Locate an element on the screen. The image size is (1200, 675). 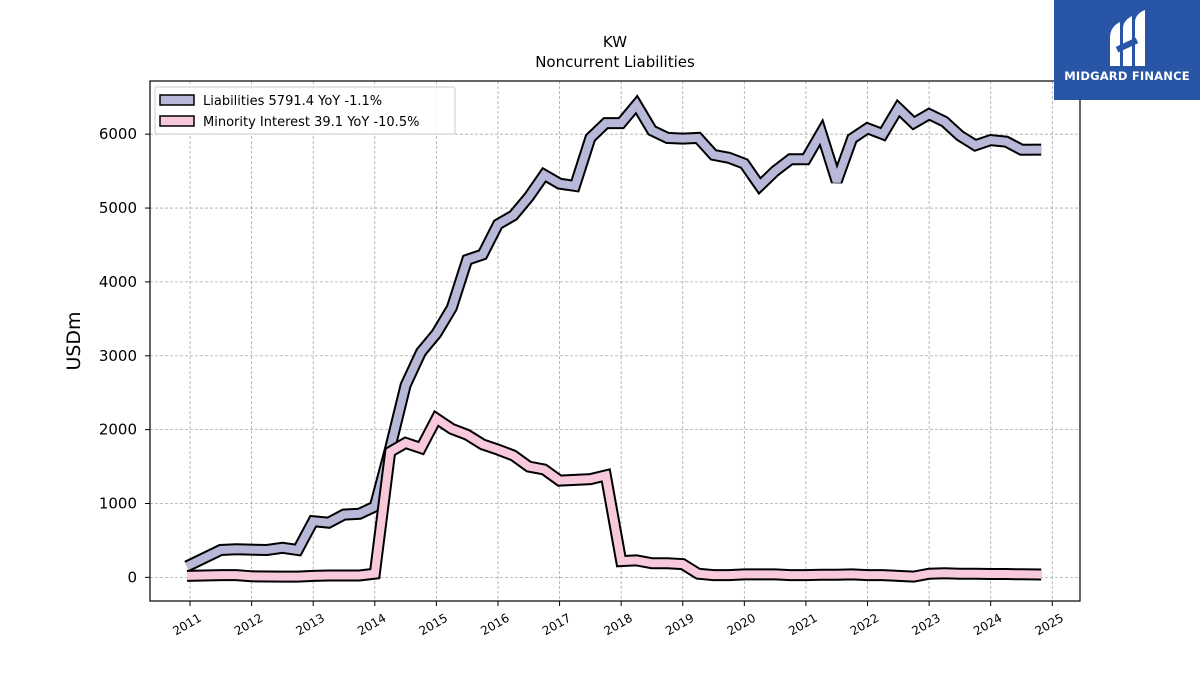
x-tick-label: 2021 is located at coordinates (802, 624).